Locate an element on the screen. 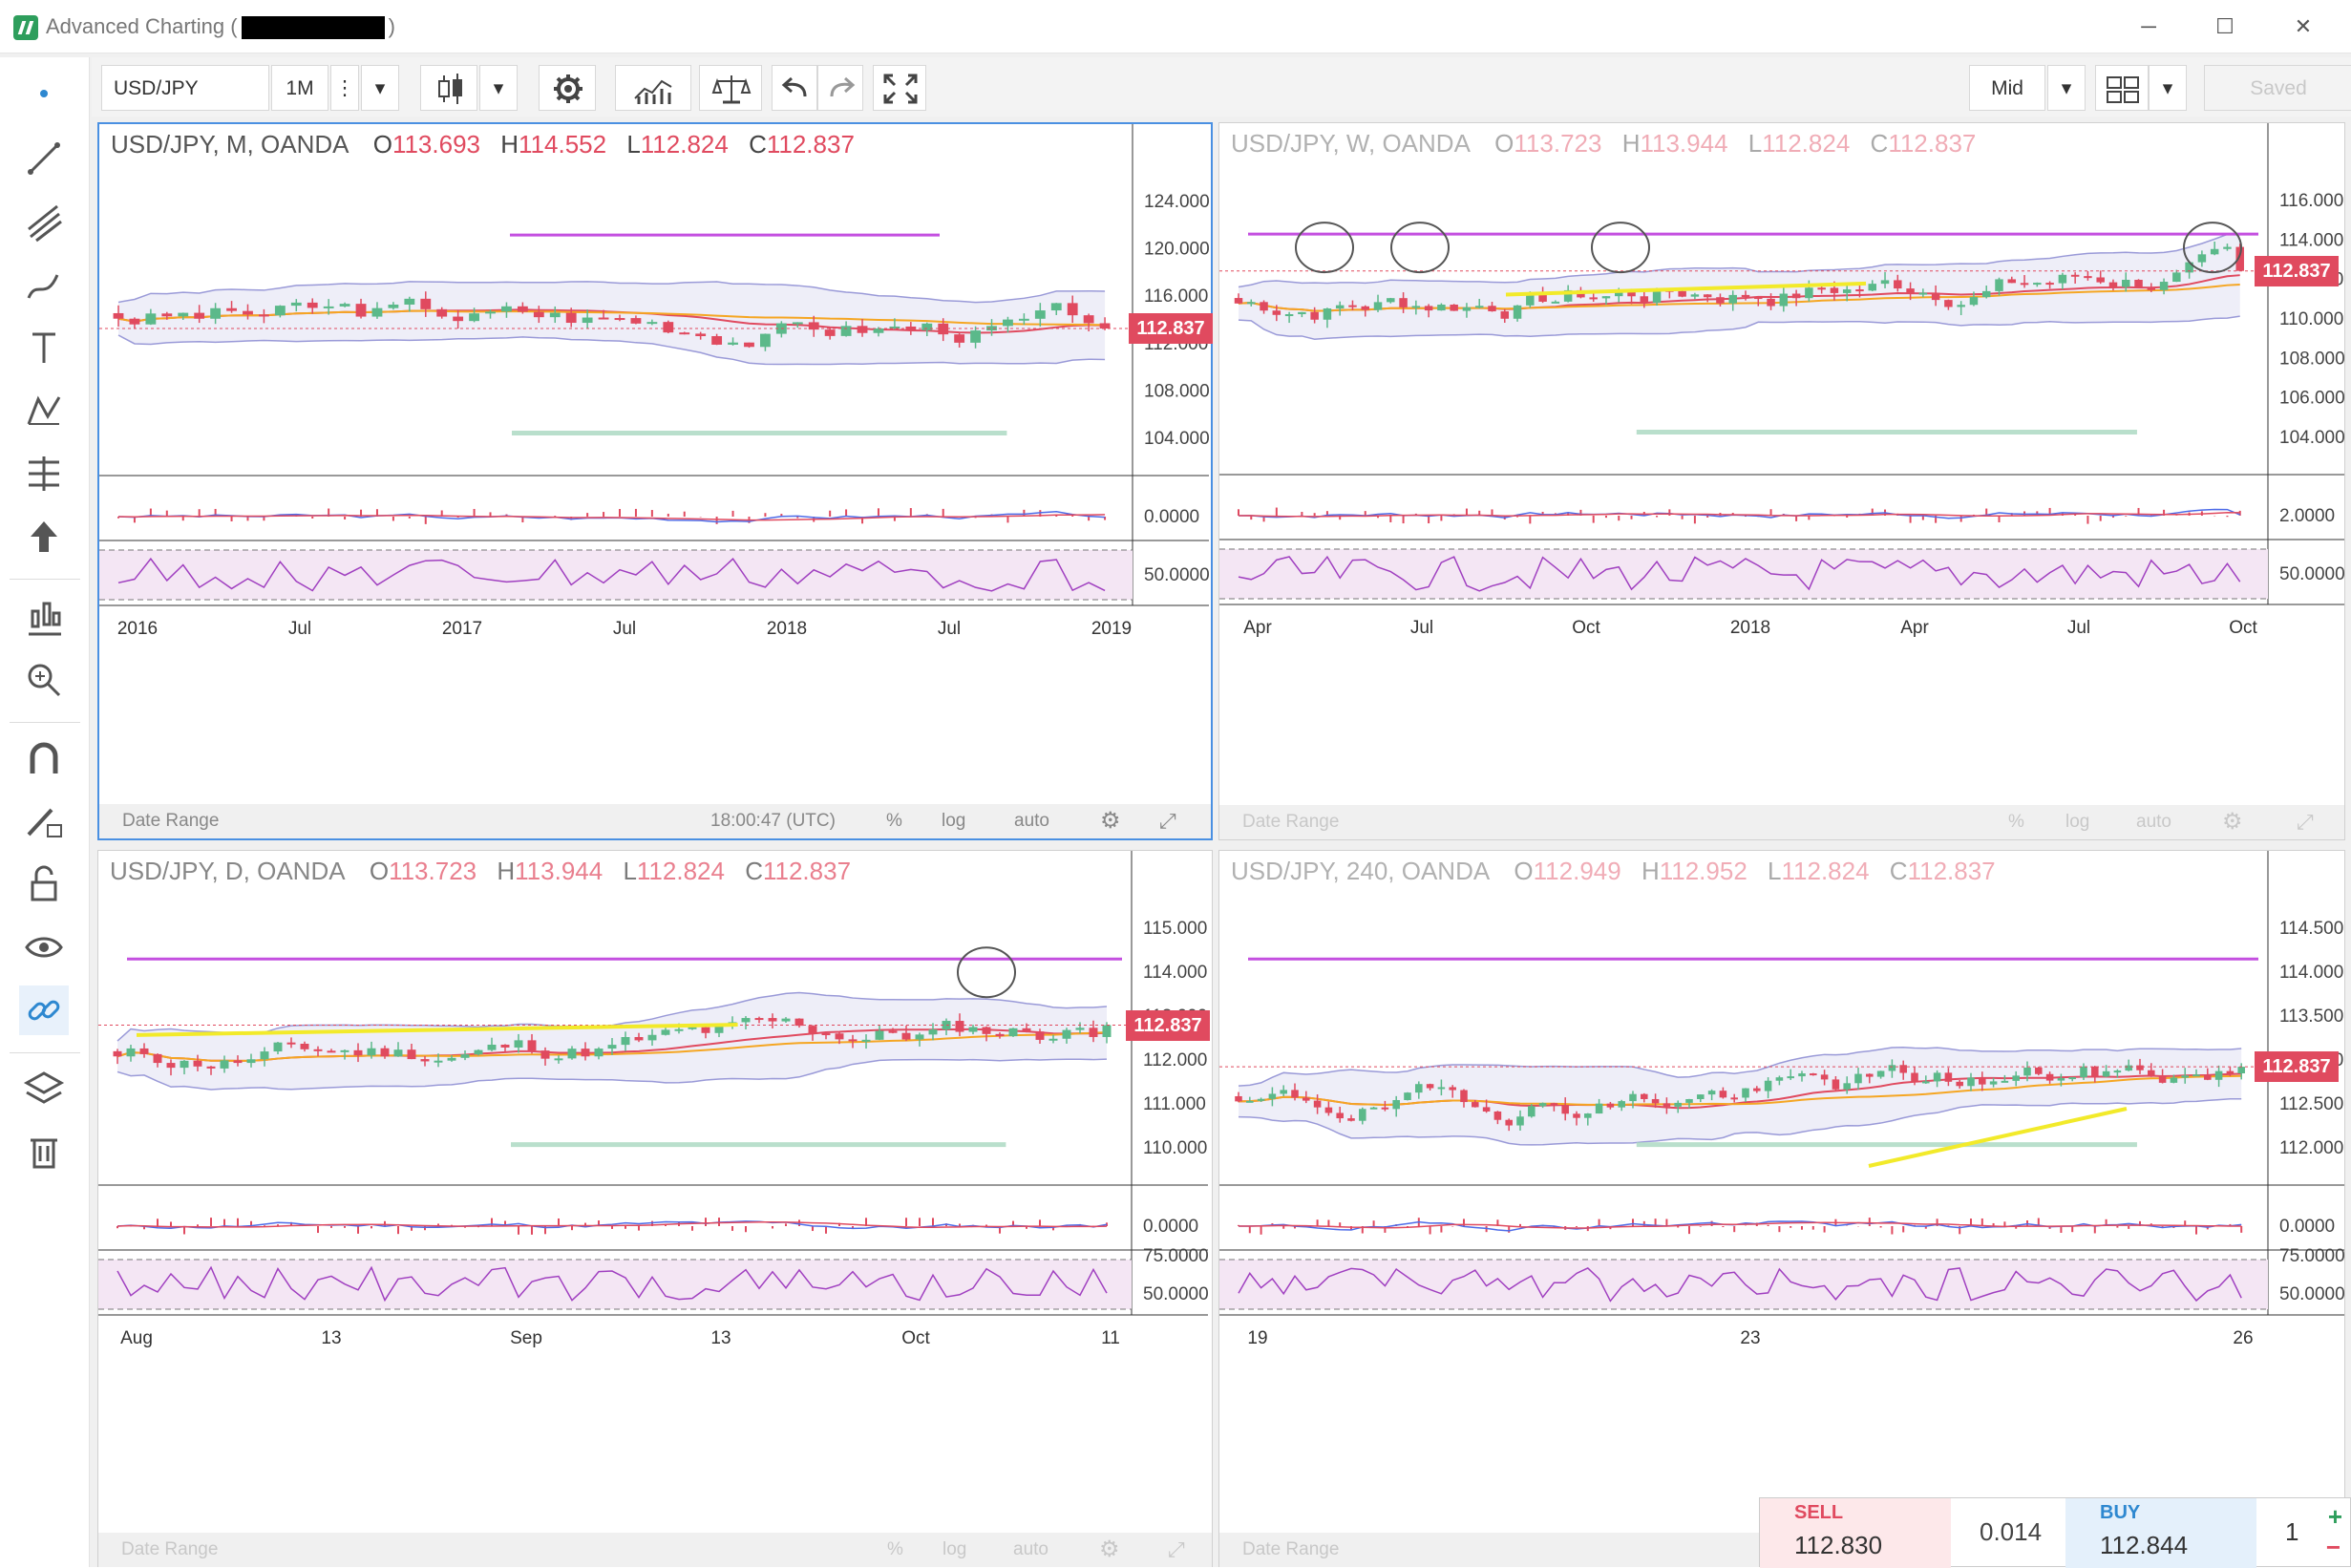 The height and width of the screenshot is (1568, 2351). close-button: ✕ is located at coordinates (2304, 26).